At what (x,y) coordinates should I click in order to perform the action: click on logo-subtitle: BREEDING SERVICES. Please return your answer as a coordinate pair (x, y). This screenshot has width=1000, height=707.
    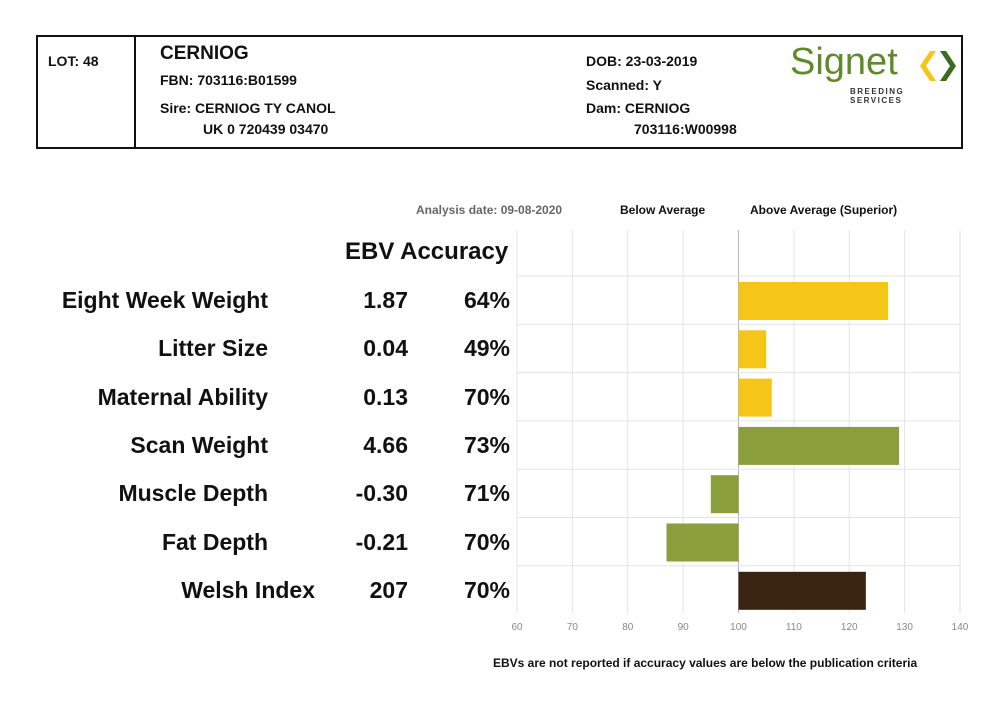
    Looking at the image, I should click on (877, 96).